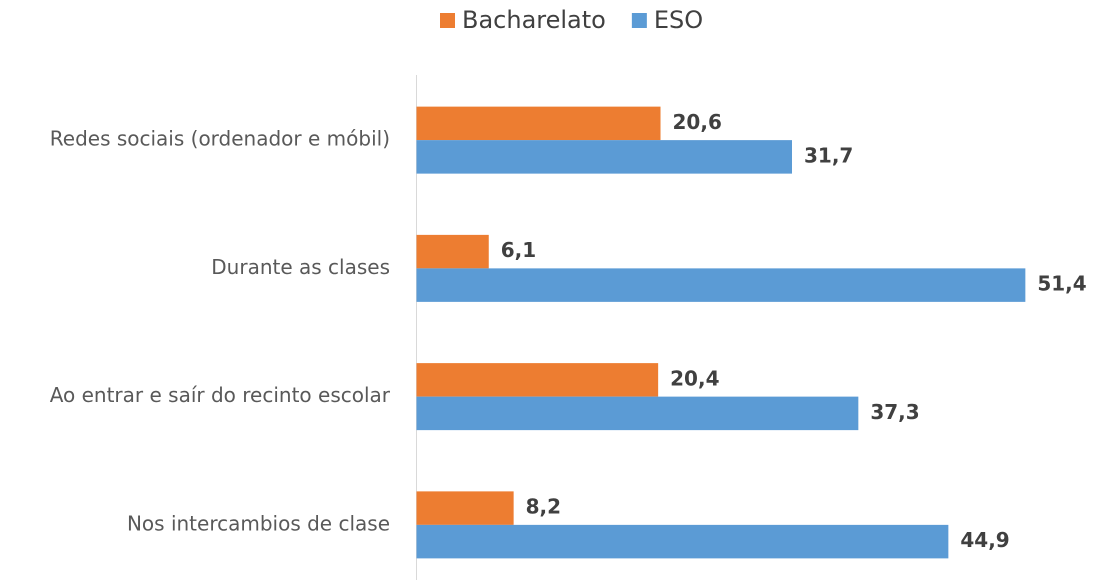 This screenshot has height=582, width=1094. I want to click on y-tick-label: Ao entrar e saír do recinto escolar, so click(220, 395).